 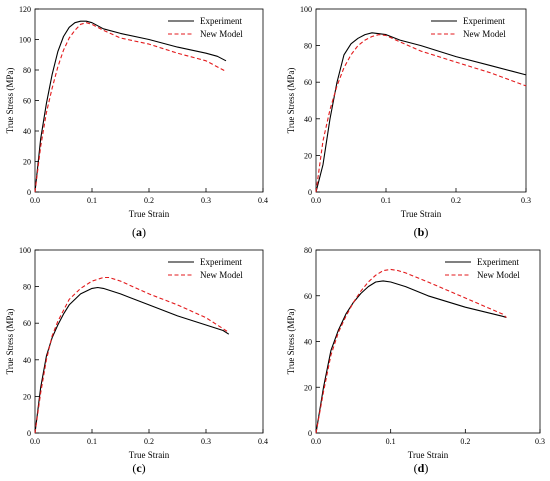 I want to click on panel-caption: (a), so click(x=139, y=232).